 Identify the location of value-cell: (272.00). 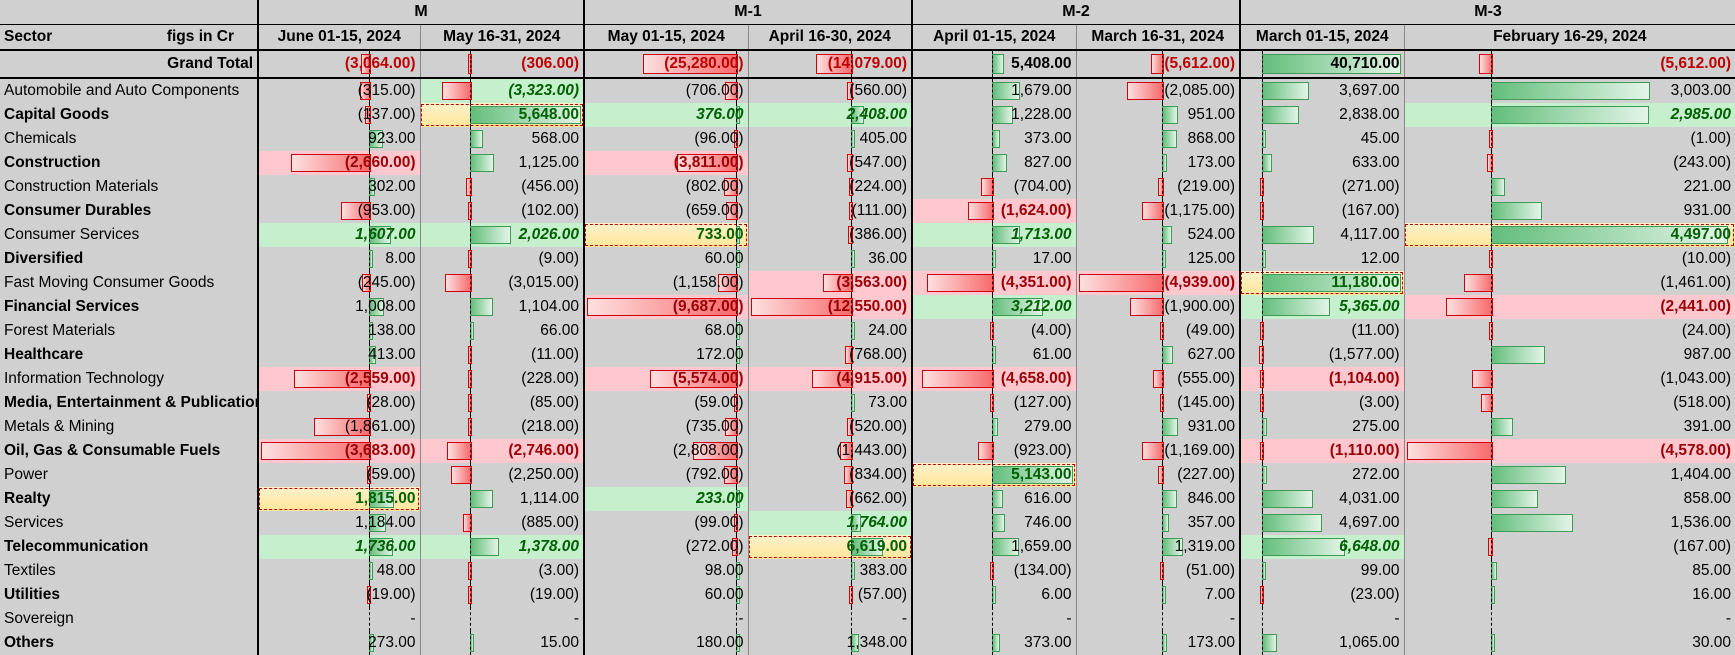
(666, 547).